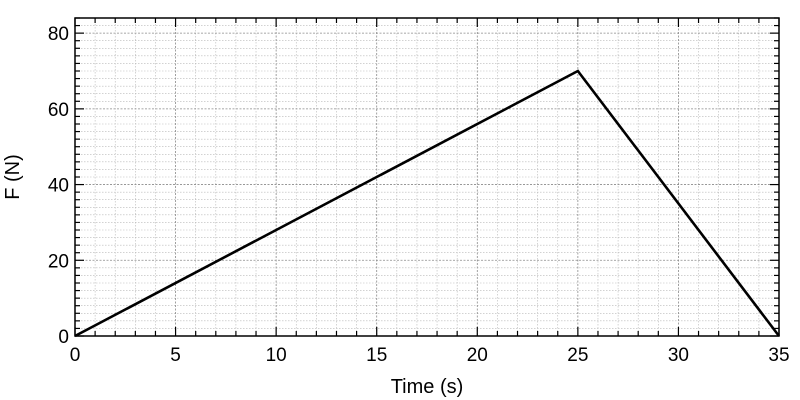 This screenshot has height=400, width=800. I want to click on x-tick-label: 35, so click(778, 355).